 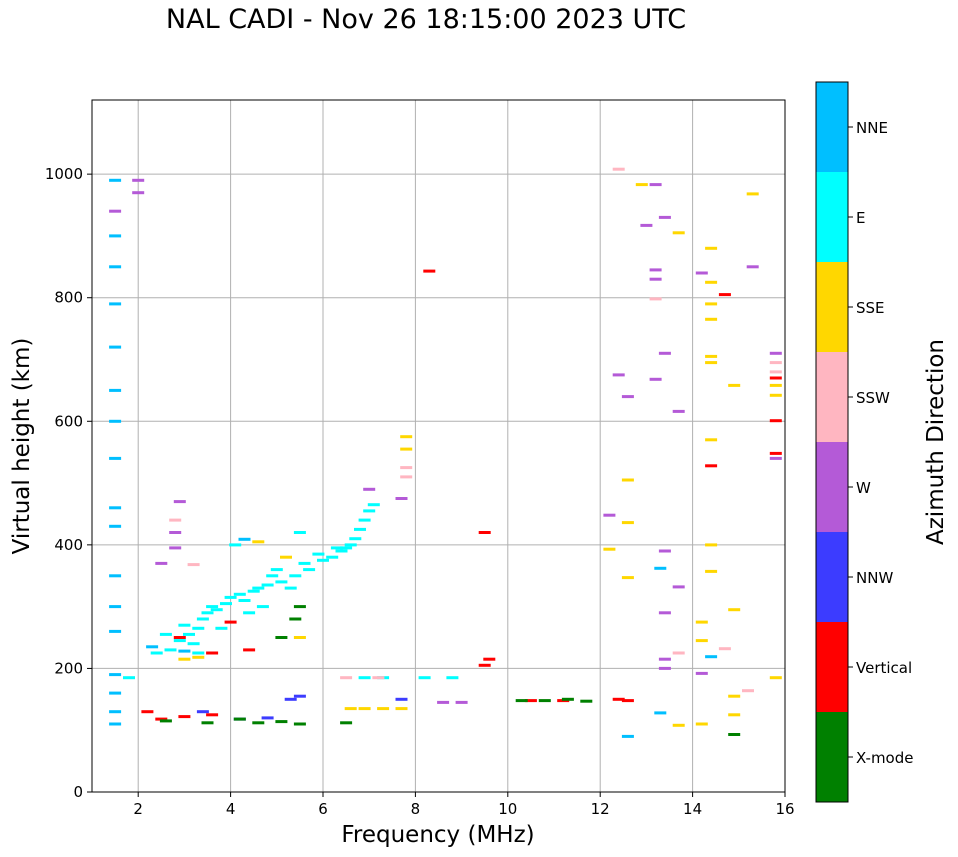 What do you see at coordinates (68, 298) in the screenshot?
I see `y-tick-label: 800` at bounding box center [68, 298].